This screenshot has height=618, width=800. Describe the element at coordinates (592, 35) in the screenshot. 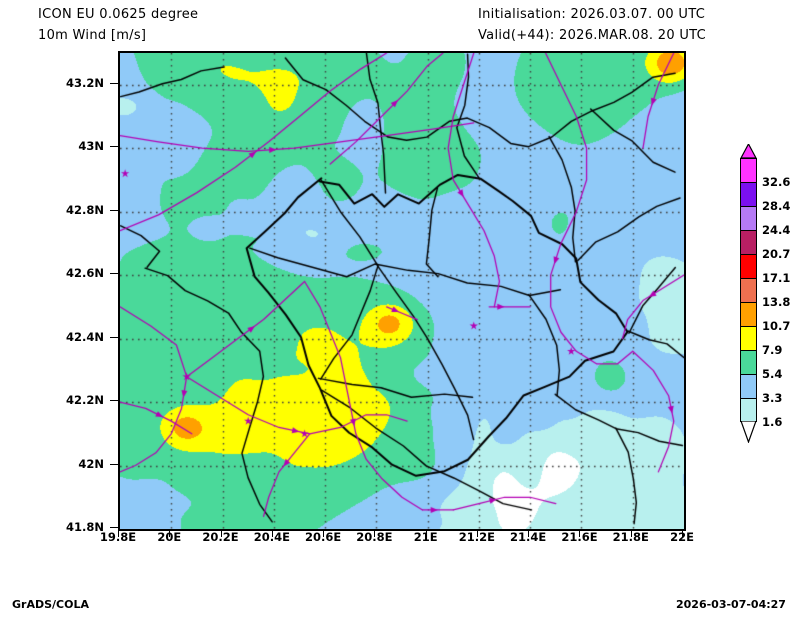

I see `valid-time-text: Valid(+44): 2026.MAR.08. 20 UTC` at that location.